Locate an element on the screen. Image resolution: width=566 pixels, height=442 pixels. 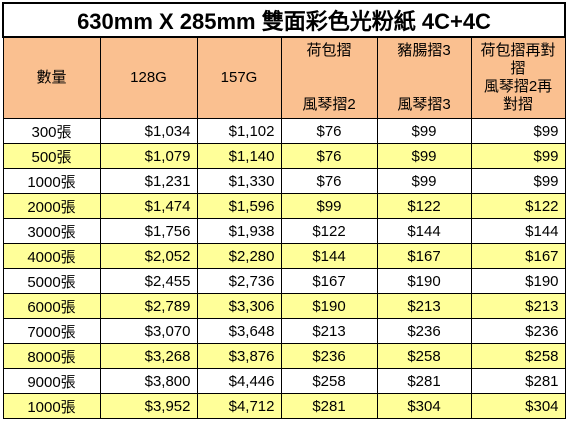
table-row: 7000張 $3,070 $3,648 $213 $236 $236 is located at coordinates (284, 331).